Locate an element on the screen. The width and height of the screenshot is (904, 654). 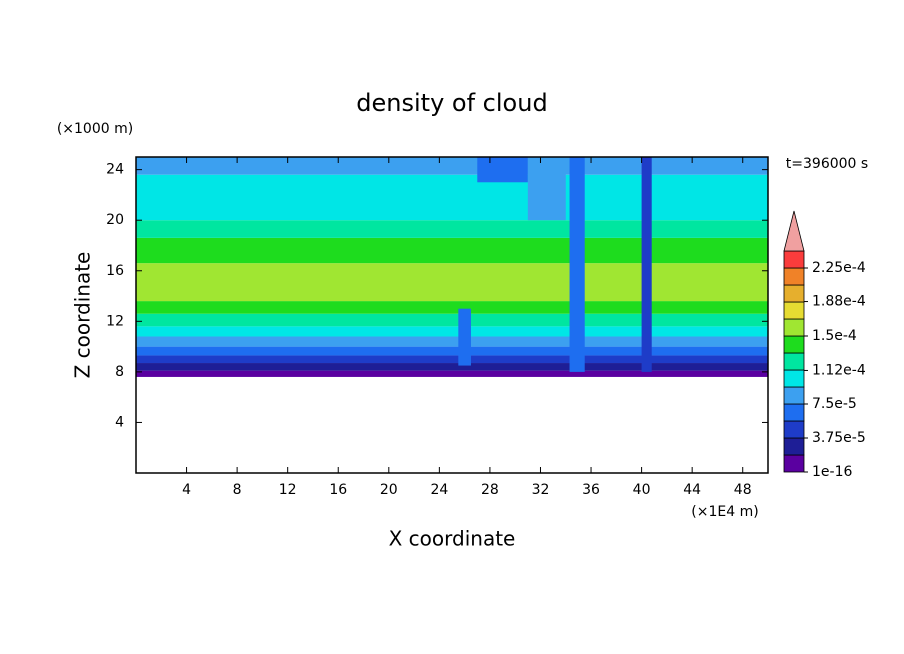
y-tick-label: 8 is located at coordinates (119, 372).